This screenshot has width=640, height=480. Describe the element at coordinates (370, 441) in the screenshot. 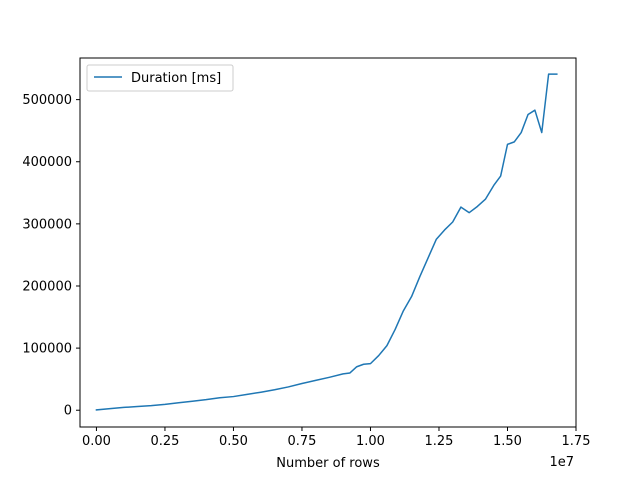

I see `x-tick-label: 1.00` at that location.